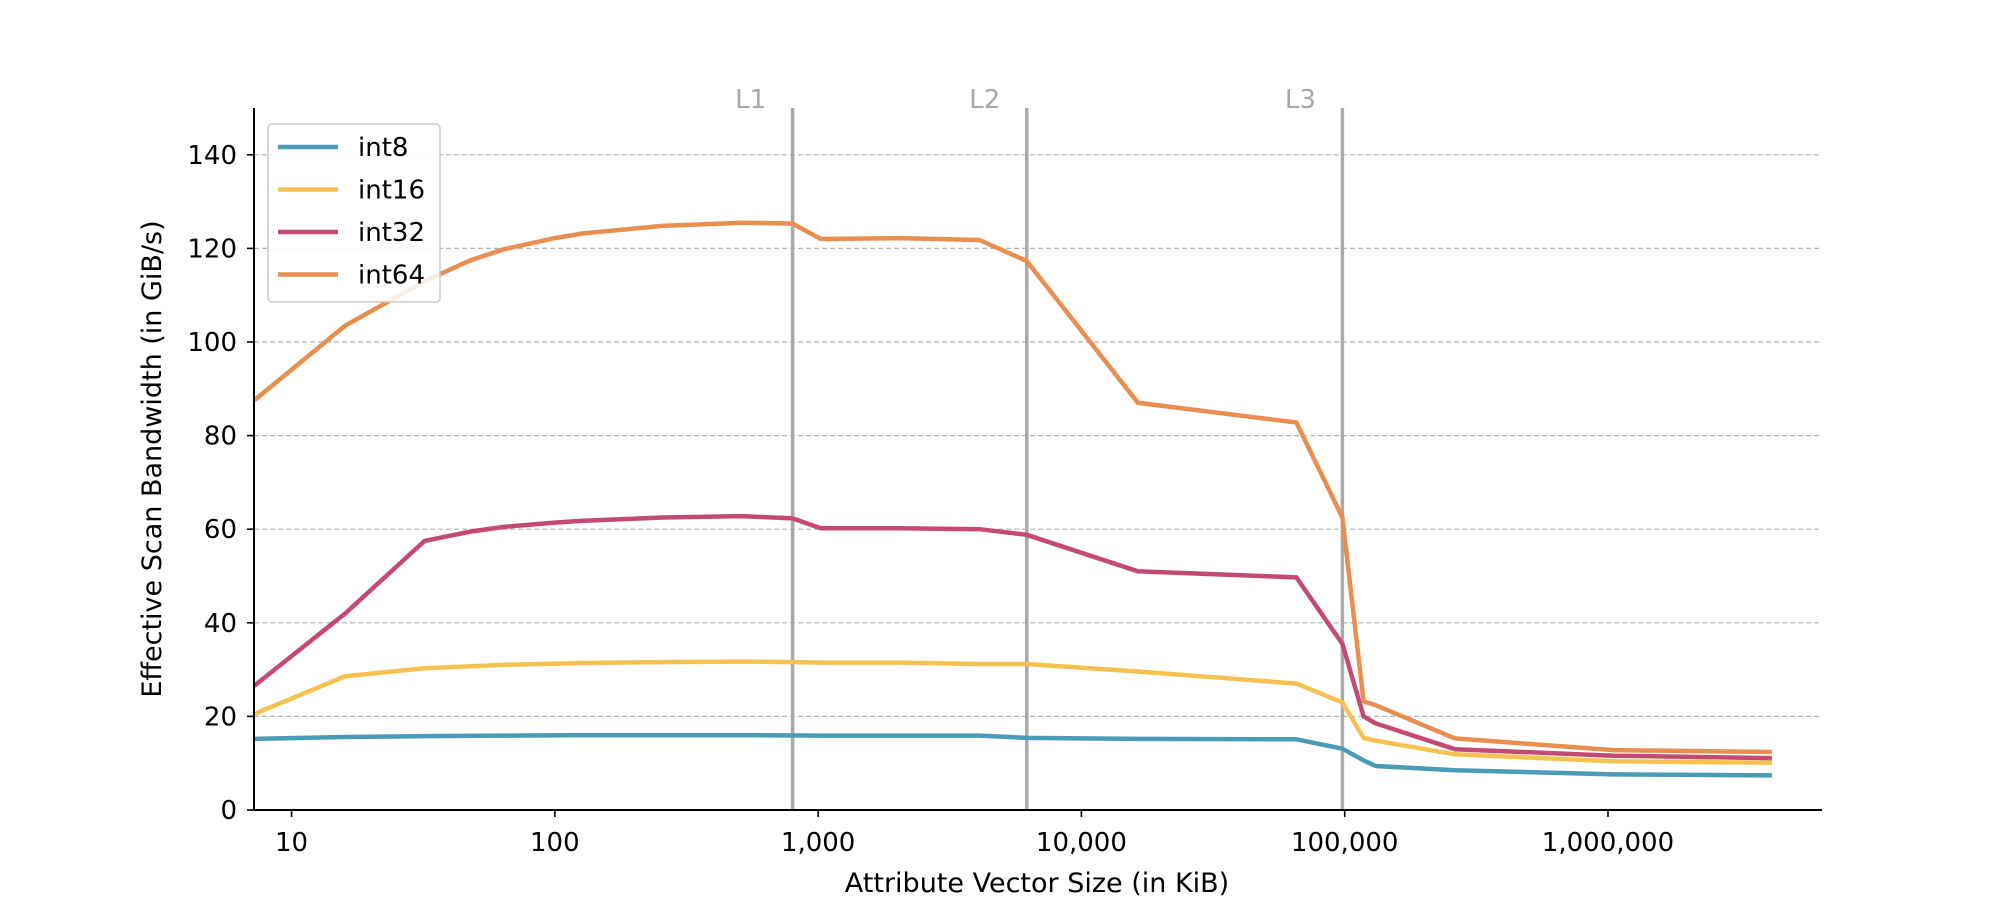 This screenshot has height=900, width=2000. I want to click on legend-label-int8: int8, so click(383, 148).